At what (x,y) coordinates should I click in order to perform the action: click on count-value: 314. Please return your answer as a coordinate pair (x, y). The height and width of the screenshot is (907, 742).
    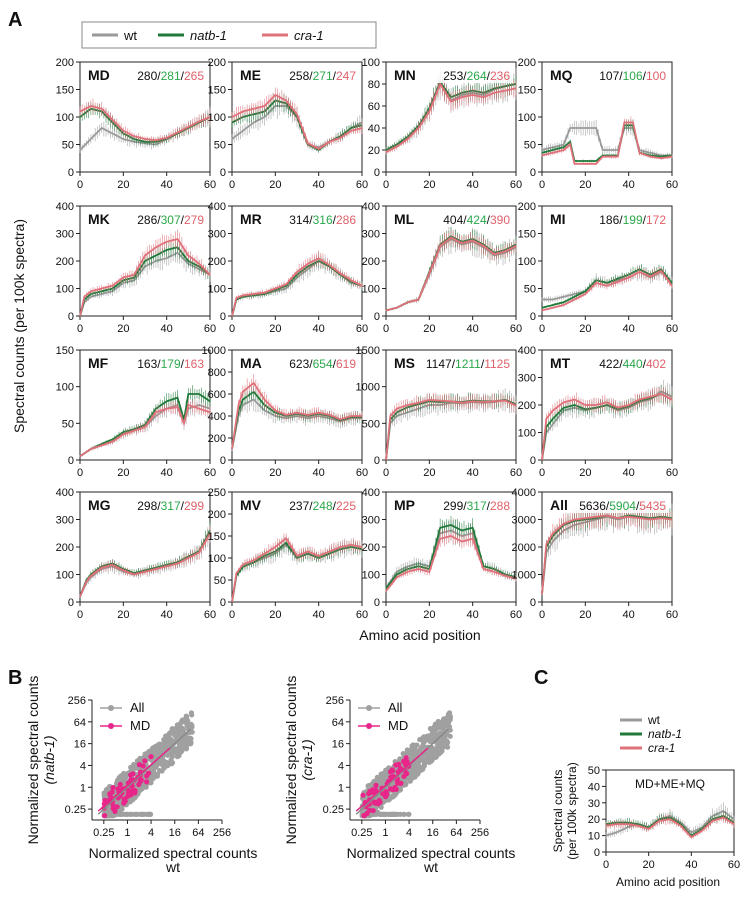
    Looking at the image, I should click on (299, 220).